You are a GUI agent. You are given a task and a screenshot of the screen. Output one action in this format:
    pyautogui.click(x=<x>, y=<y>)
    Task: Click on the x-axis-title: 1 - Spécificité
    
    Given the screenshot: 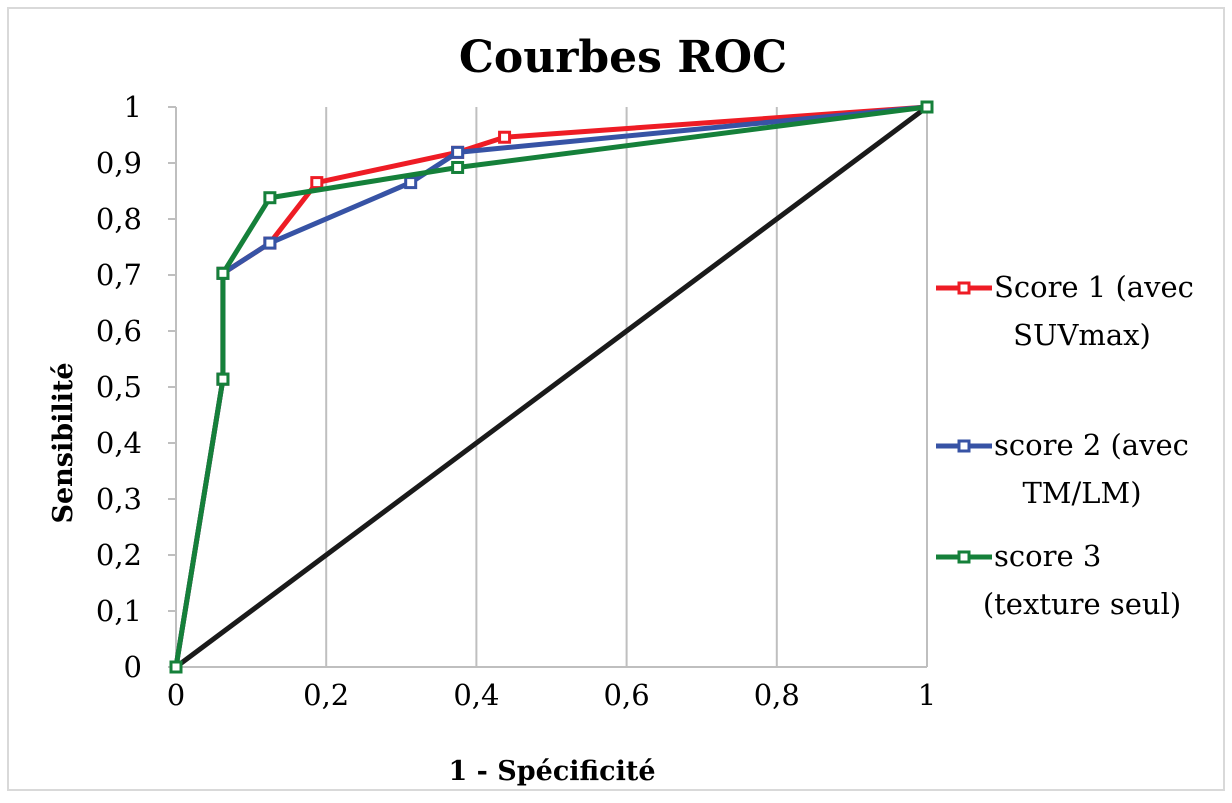 What is the action you would take?
    pyautogui.click(x=551, y=771)
    